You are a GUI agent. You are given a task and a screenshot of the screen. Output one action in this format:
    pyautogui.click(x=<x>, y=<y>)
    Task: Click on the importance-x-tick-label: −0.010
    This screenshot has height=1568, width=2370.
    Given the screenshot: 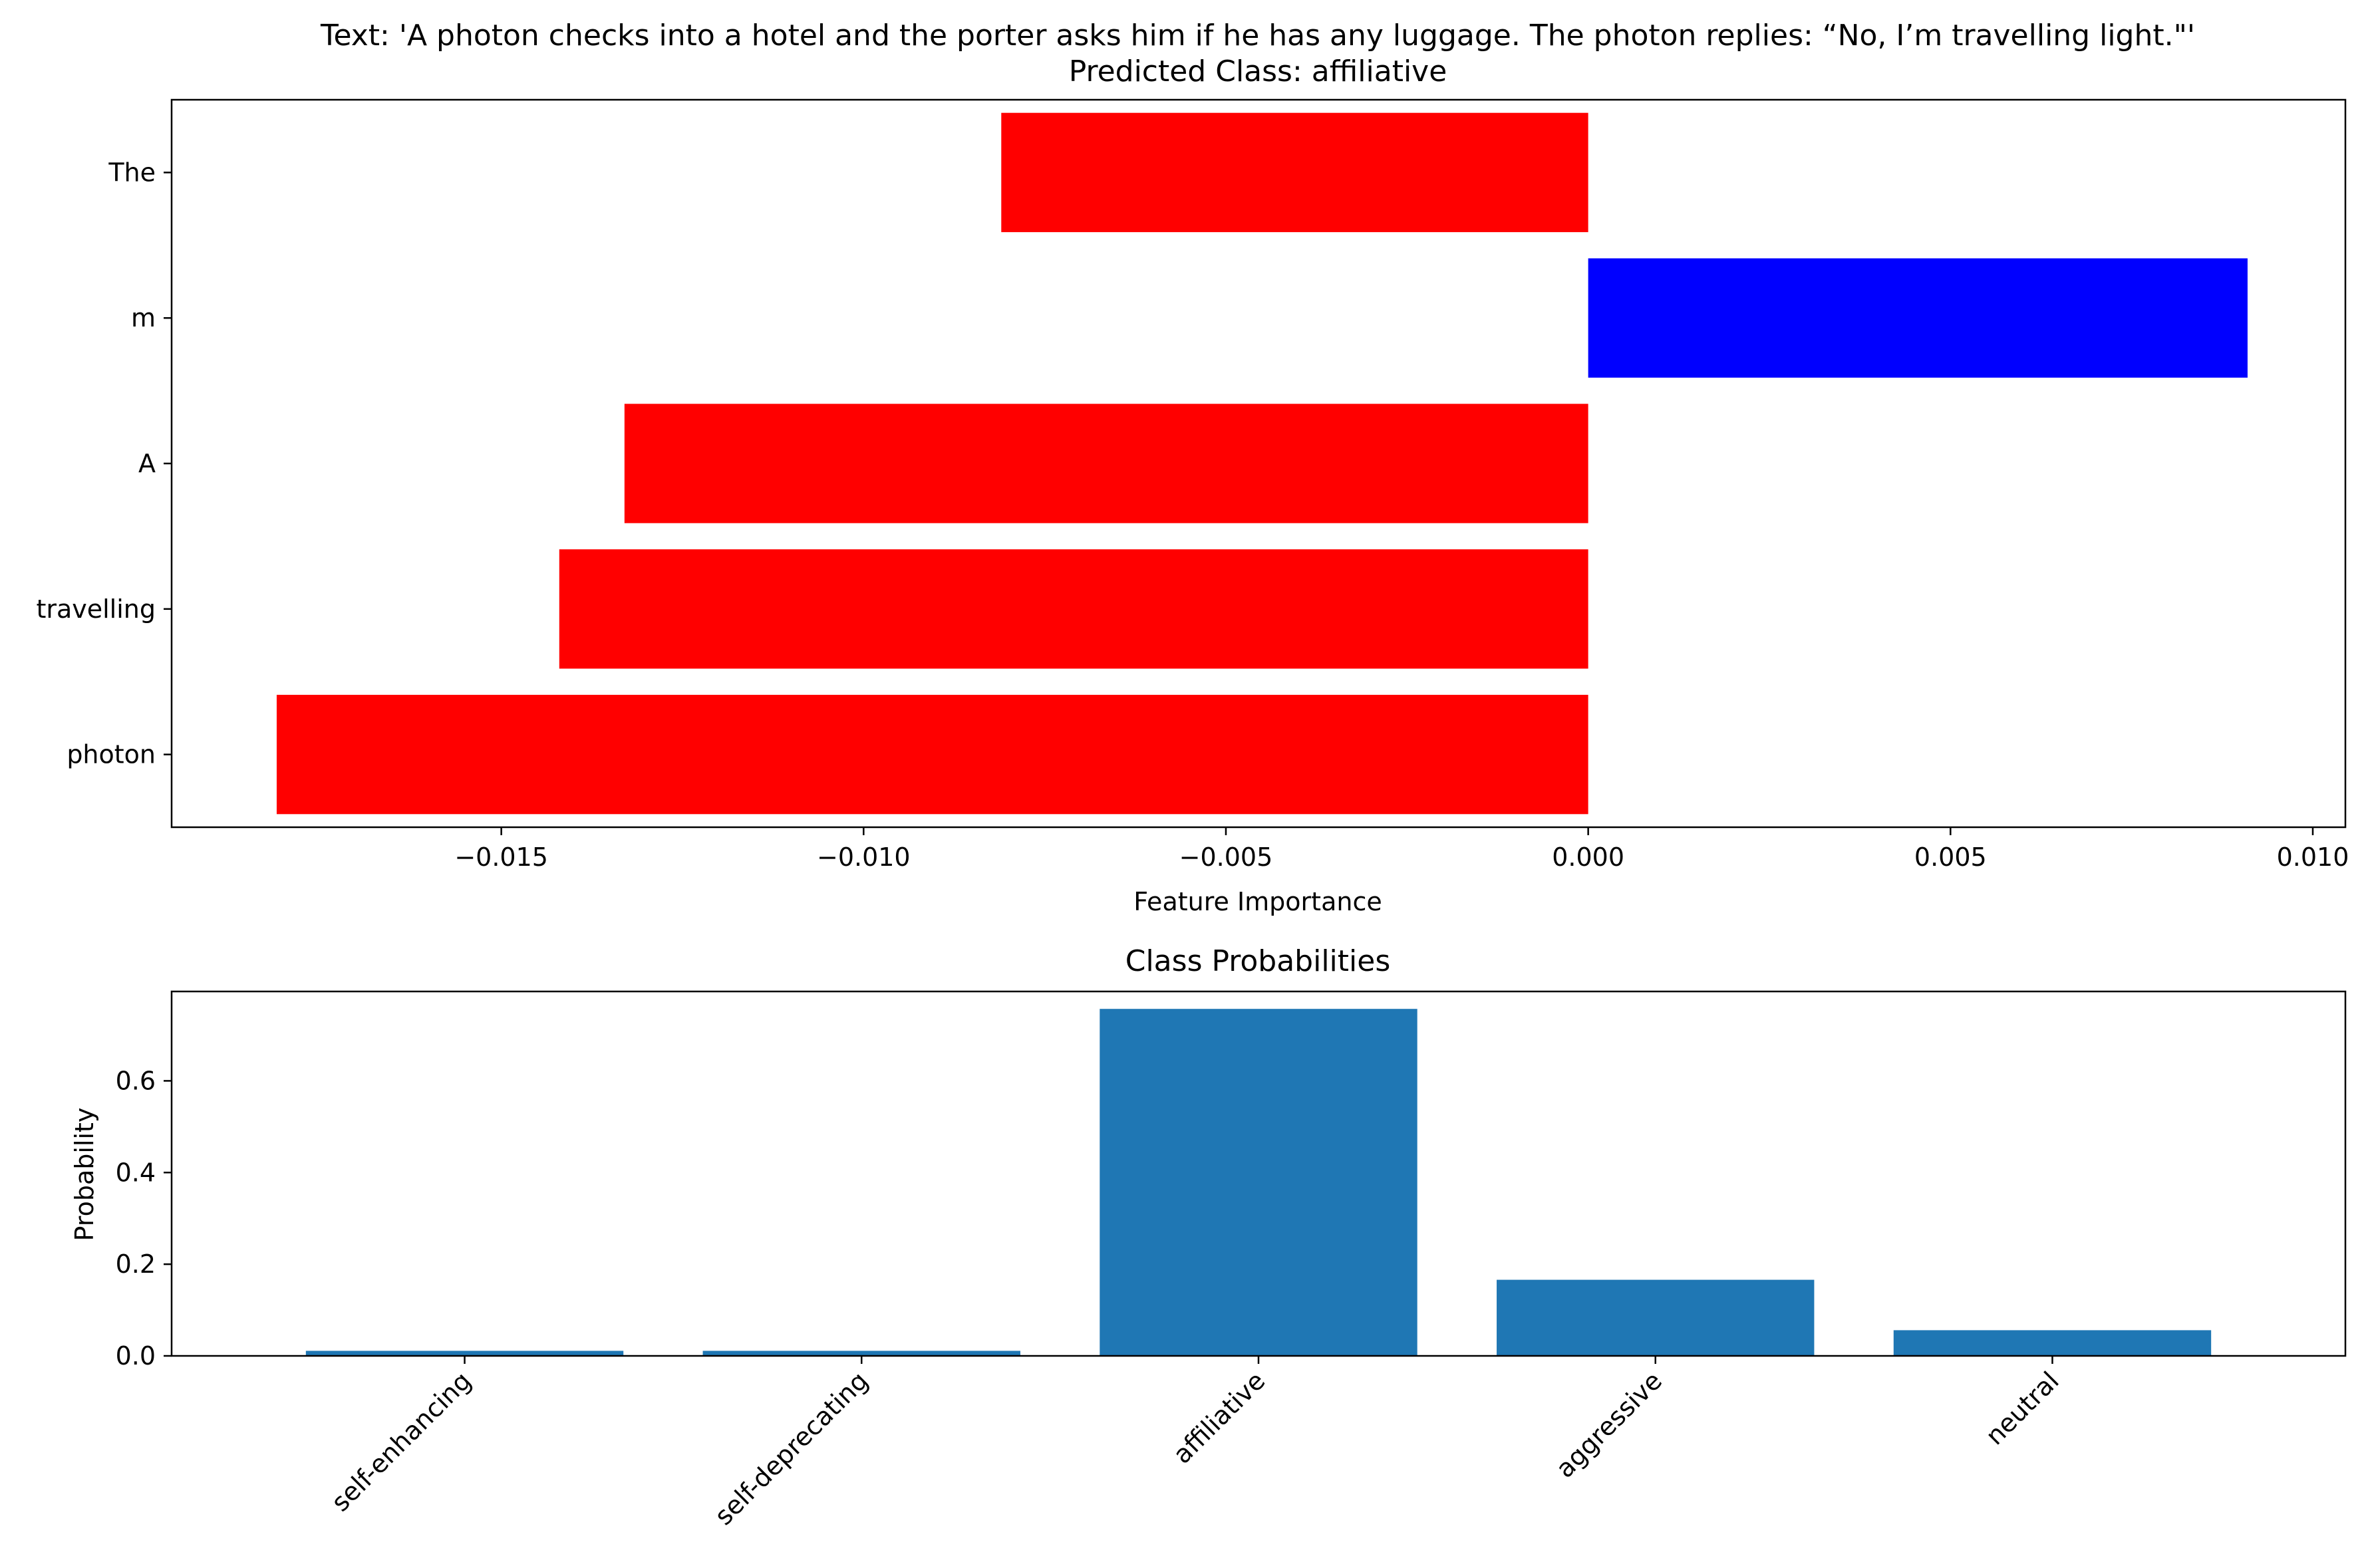 What is the action you would take?
    pyautogui.click(x=864, y=857)
    